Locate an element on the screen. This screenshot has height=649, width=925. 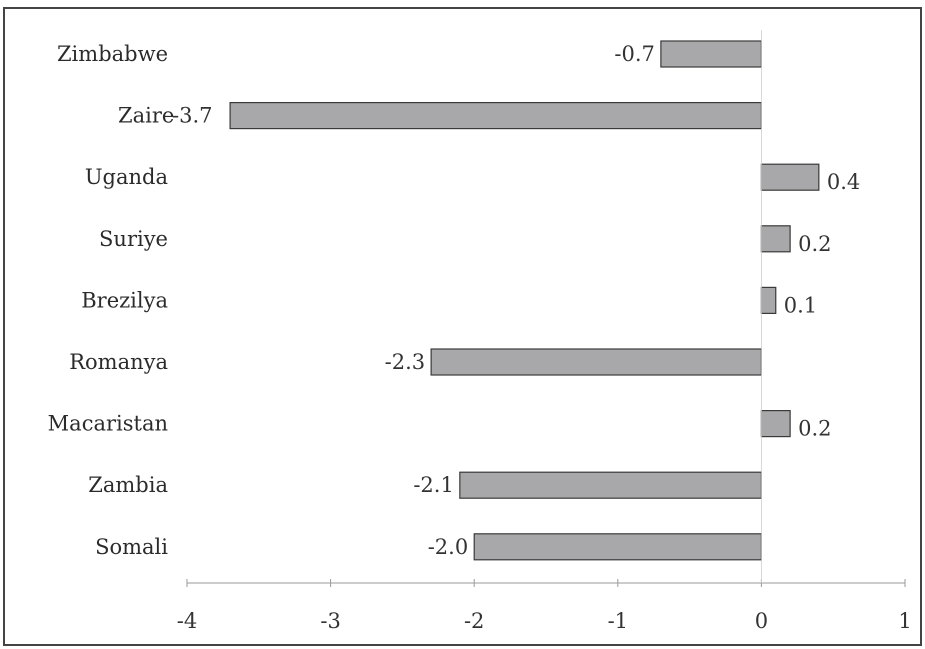
value-label-macaristan: 0.2 is located at coordinates (814, 429).